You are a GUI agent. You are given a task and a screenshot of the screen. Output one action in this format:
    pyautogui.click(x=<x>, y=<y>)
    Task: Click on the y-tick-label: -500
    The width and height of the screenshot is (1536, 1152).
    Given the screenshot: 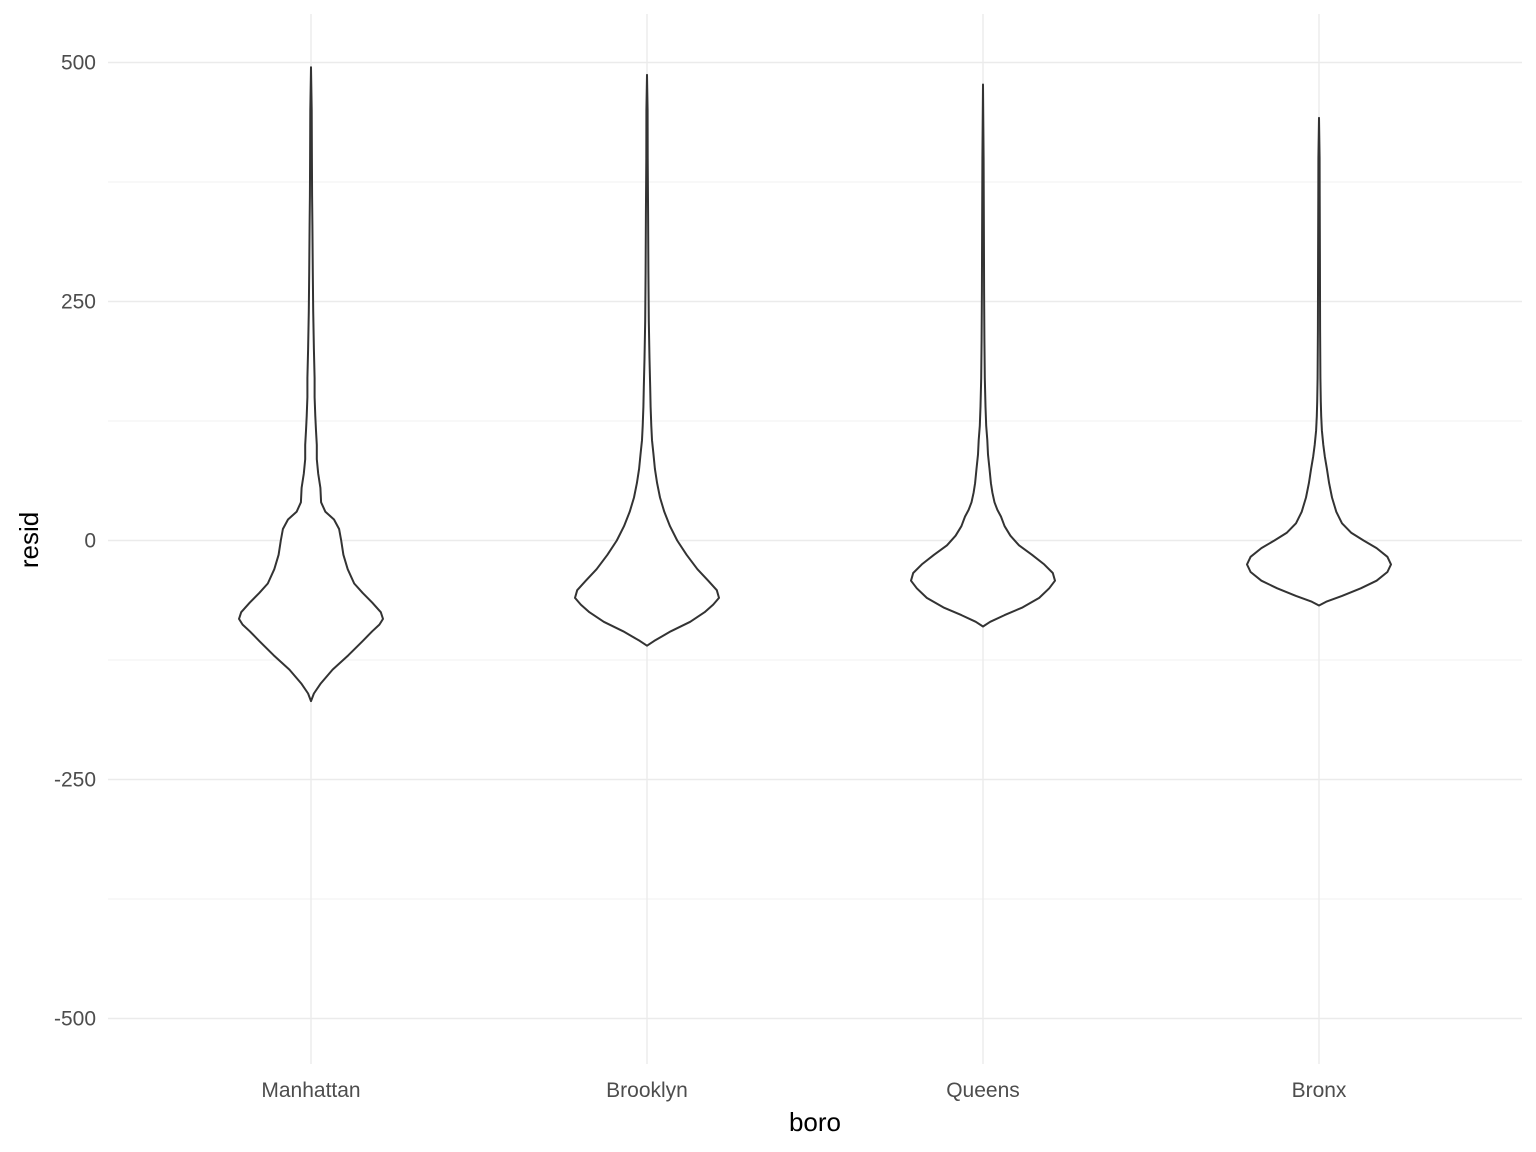 What is the action you would take?
    pyautogui.click(x=75, y=1019)
    